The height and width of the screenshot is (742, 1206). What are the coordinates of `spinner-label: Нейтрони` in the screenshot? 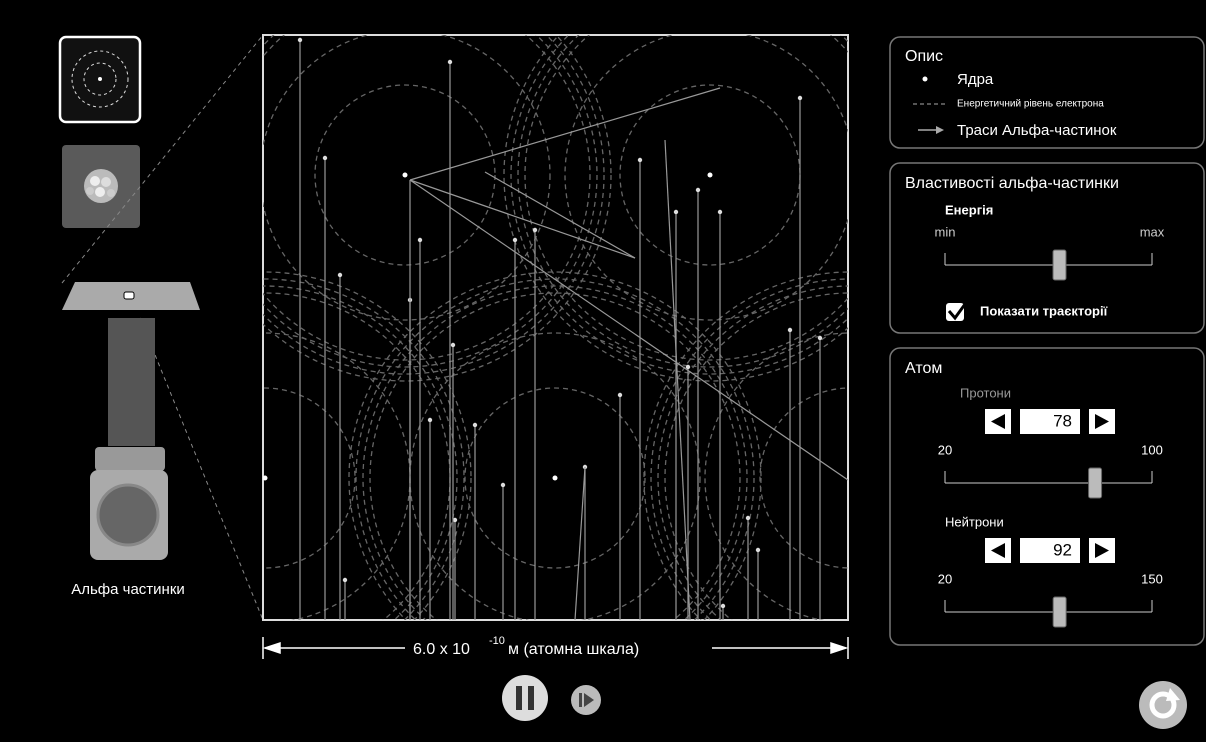 It's located at (974, 521).